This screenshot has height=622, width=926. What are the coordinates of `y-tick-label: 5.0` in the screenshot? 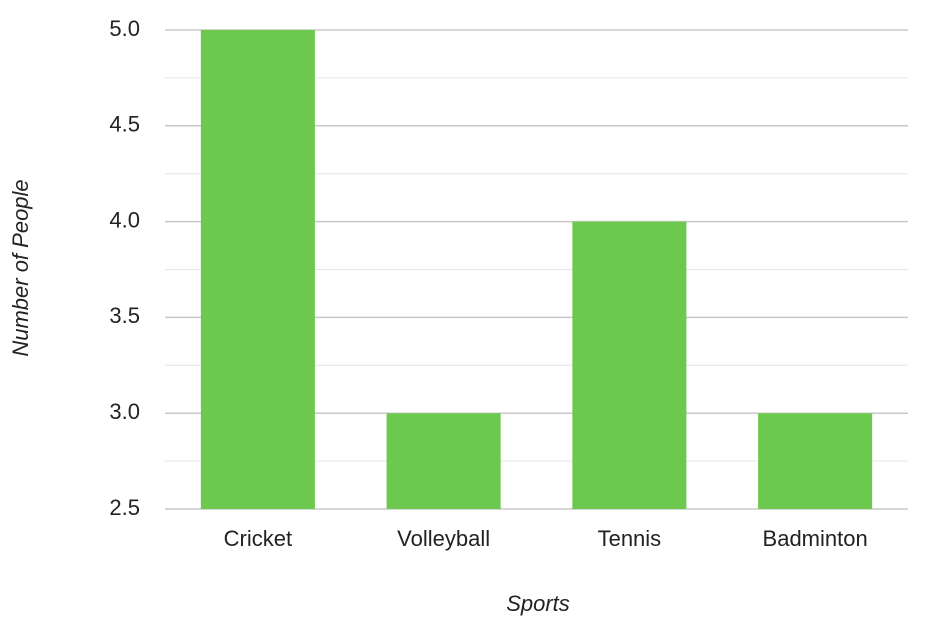 It's located at (124, 28).